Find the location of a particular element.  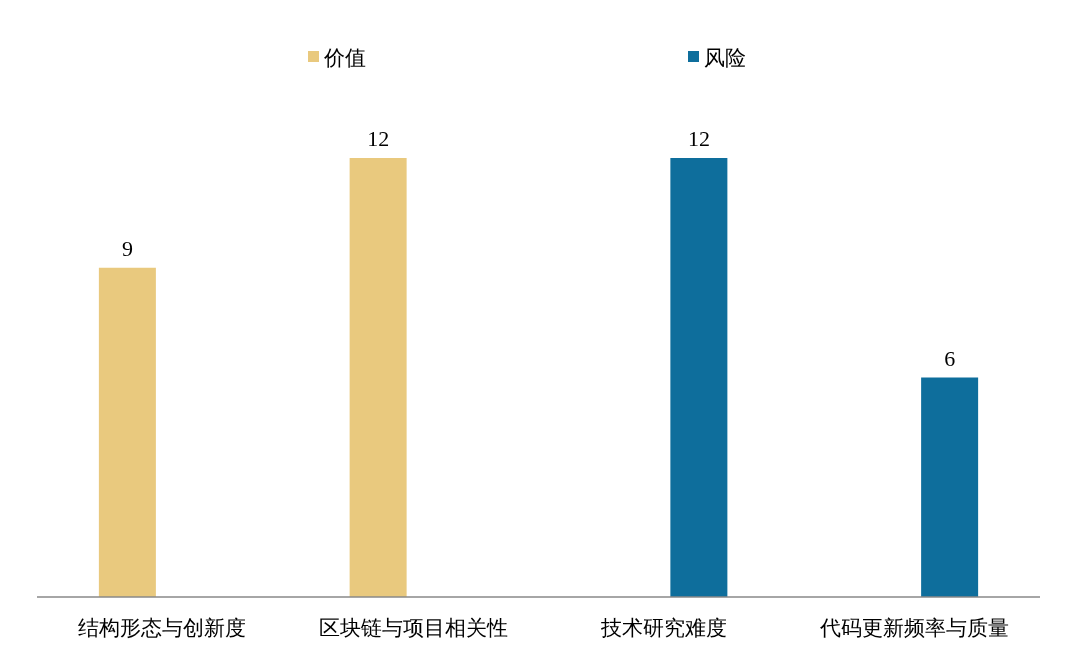

legend-label: 价值 is located at coordinates (344, 58).